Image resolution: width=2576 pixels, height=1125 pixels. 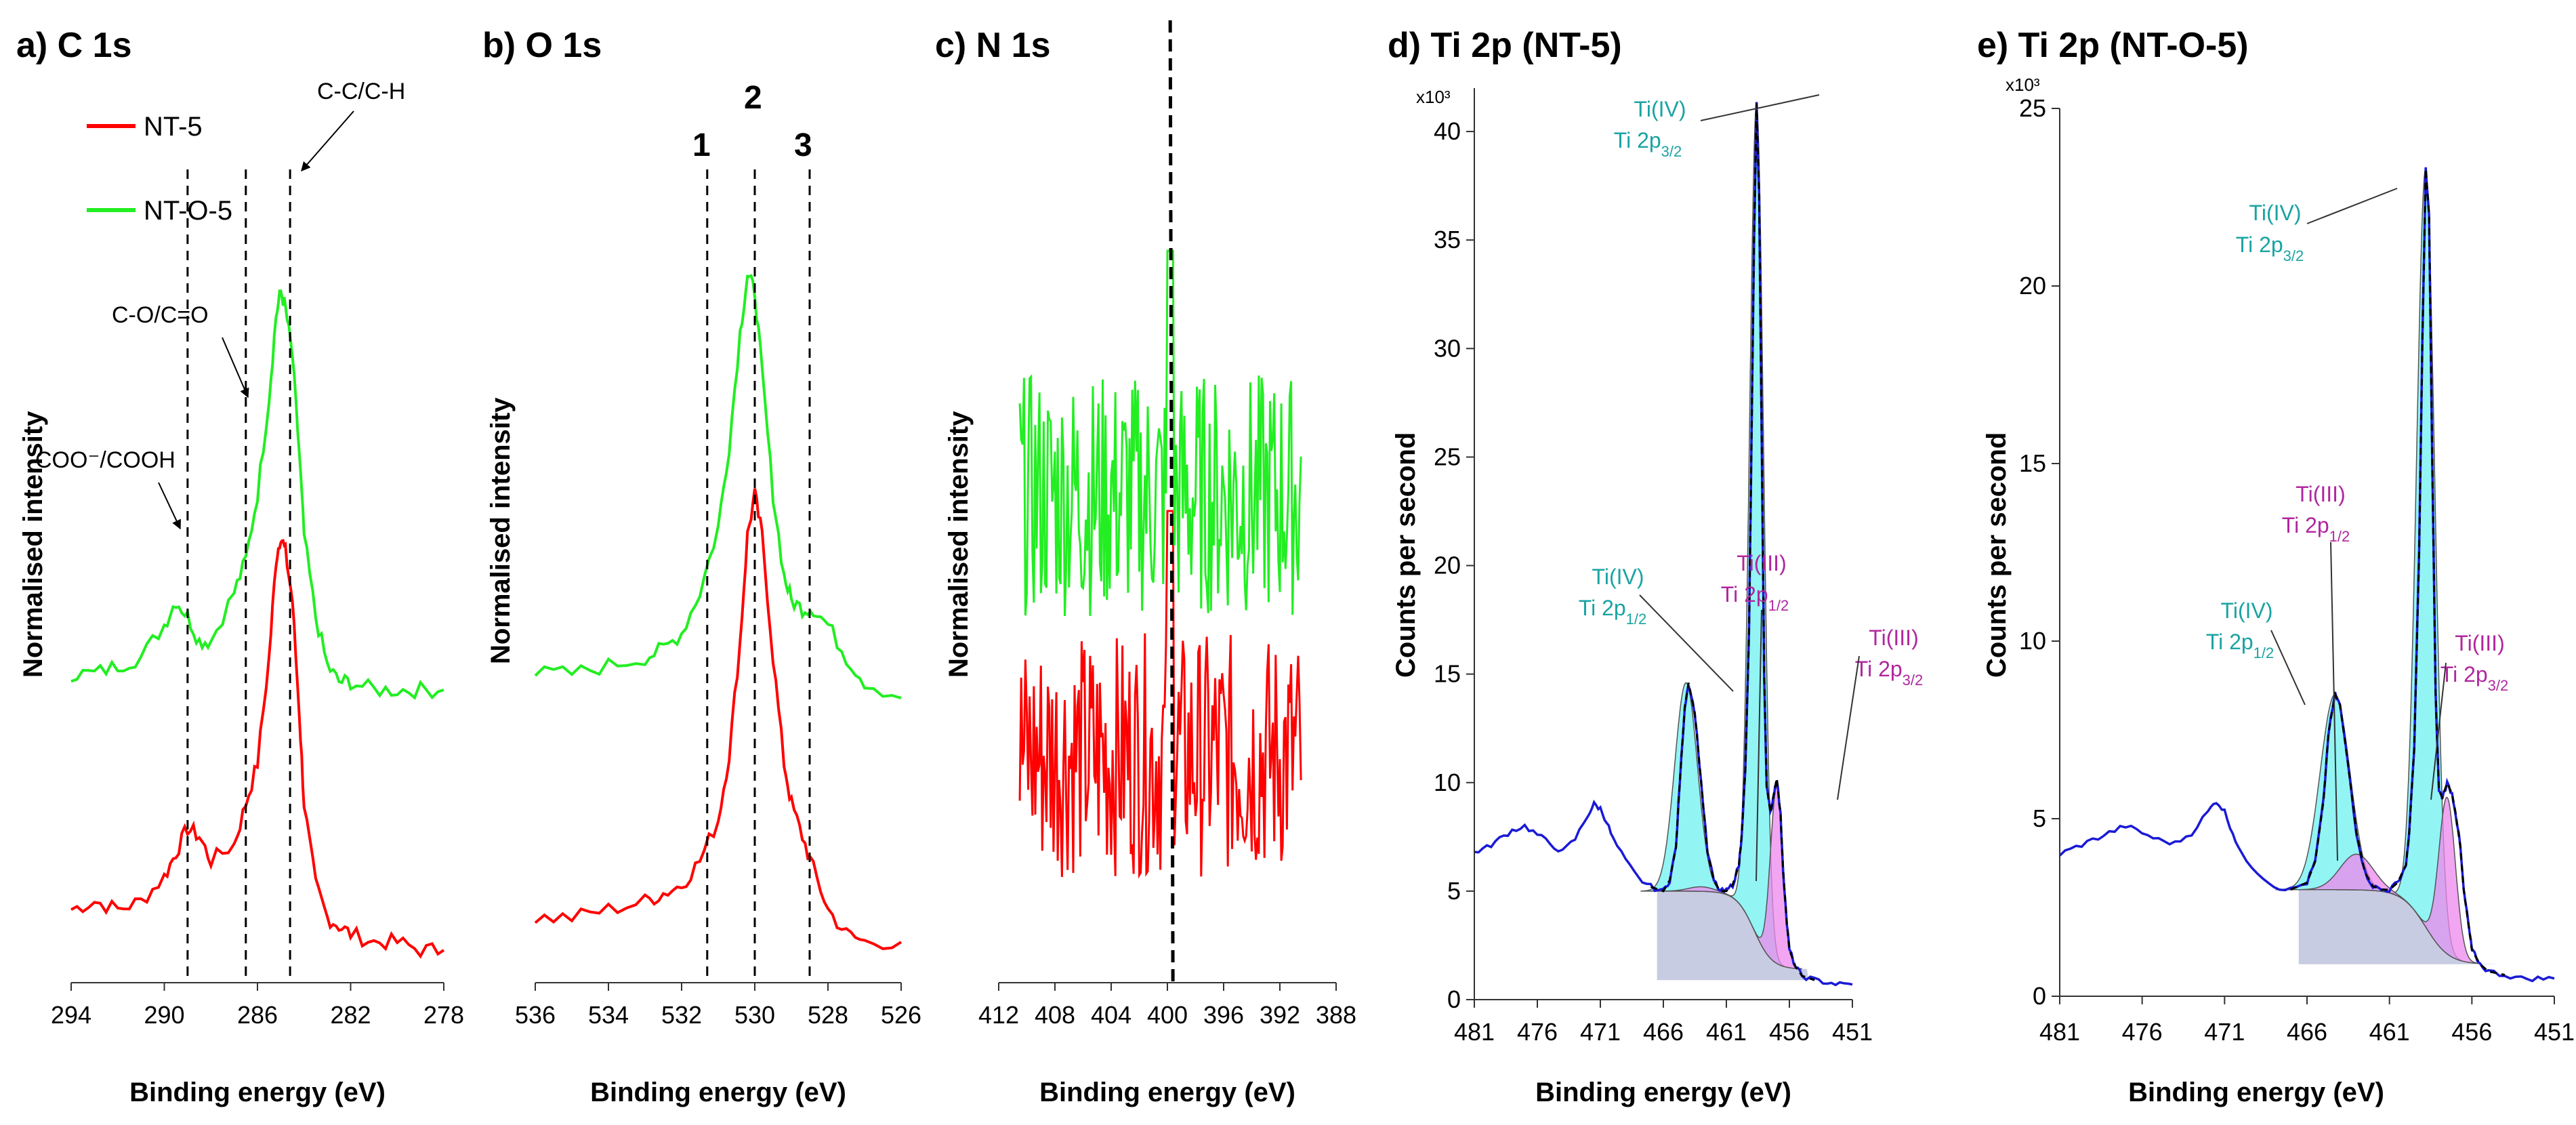 What do you see at coordinates (542, 45) in the screenshot?
I see `panel-b-title: b) O 1s` at bounding box center [542, 45].